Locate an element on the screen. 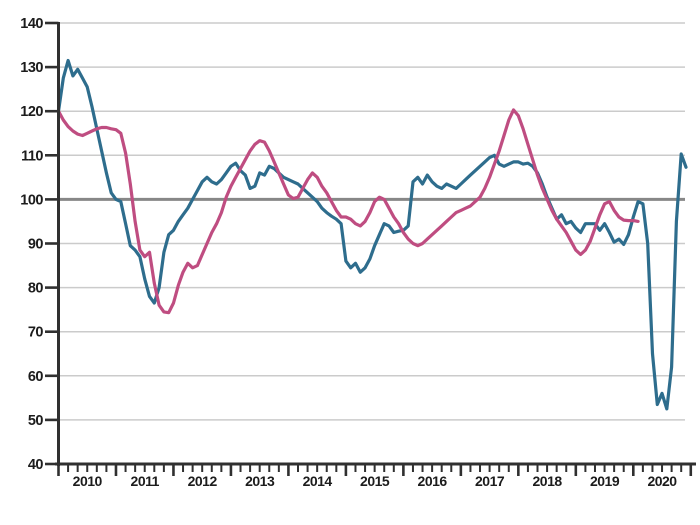 The width and height of the screenshot is (700, 525). x-year-label: 2011 is located at coordinates (145, 481).